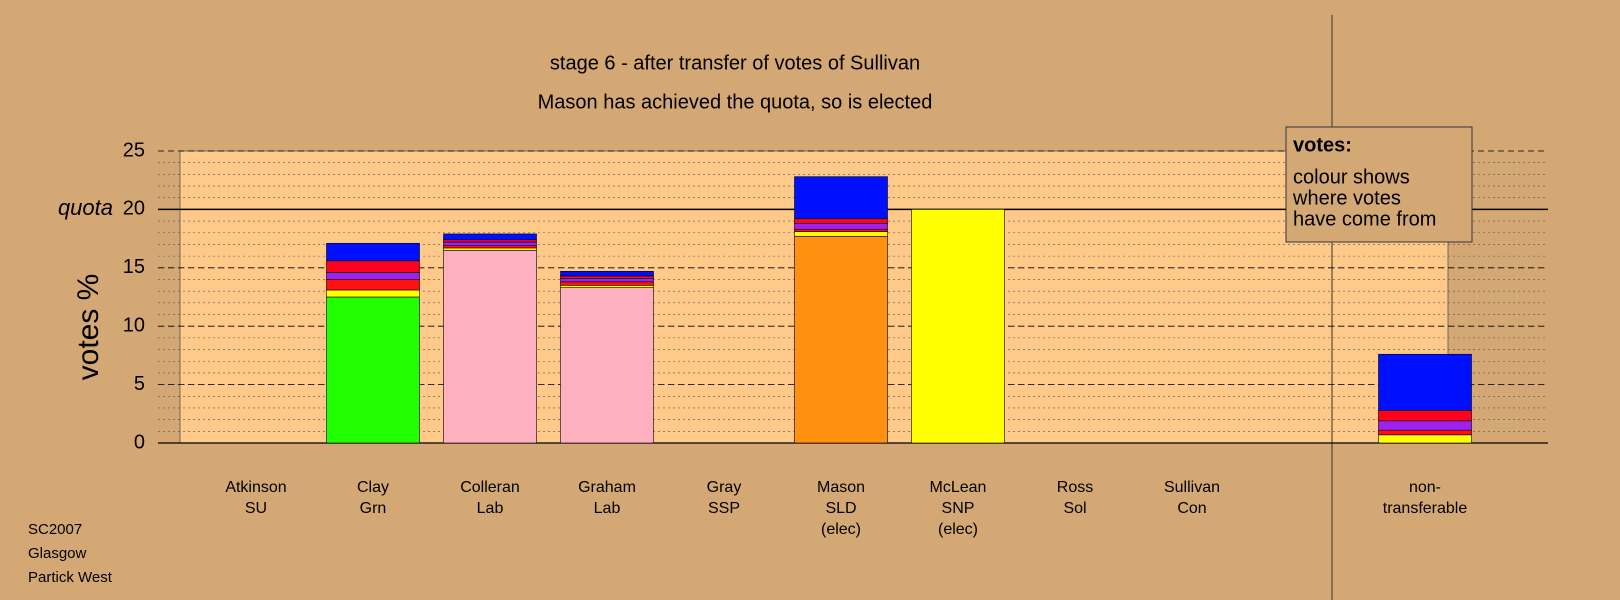  What do you see at coordinates (1351, 177) in the screenshot?
I see `legend-text: colour shows` at bounding box center [1351, 177].